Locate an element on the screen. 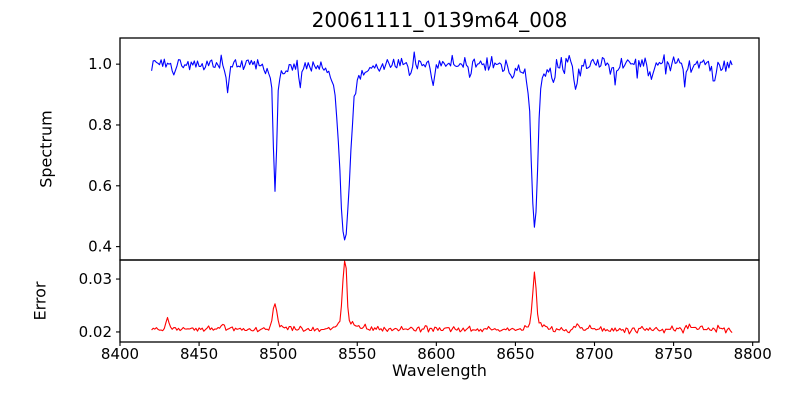 The height and width of the screenshot is (400, 800). chart-title: 20061111_0139m64_008 is located at coordinates (439, 20).